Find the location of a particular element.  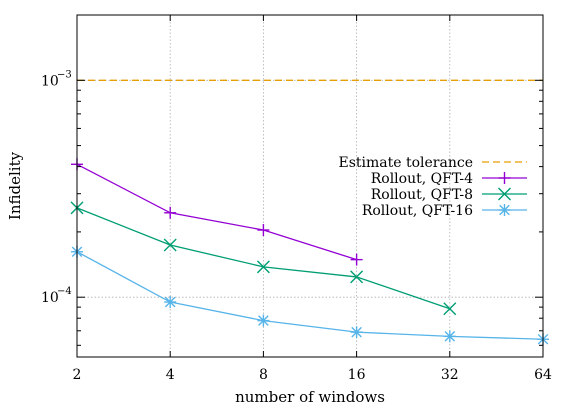

legend-label: Rollout, QFT-16 is located at coordinates (417, 211).